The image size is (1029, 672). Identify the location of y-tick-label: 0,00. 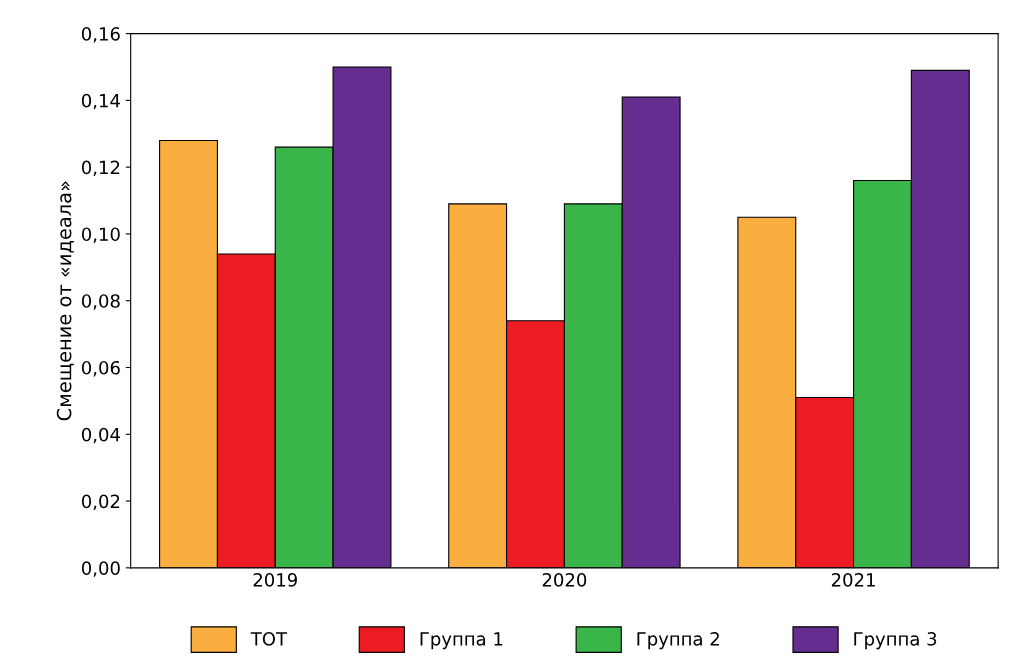
(100, 569).